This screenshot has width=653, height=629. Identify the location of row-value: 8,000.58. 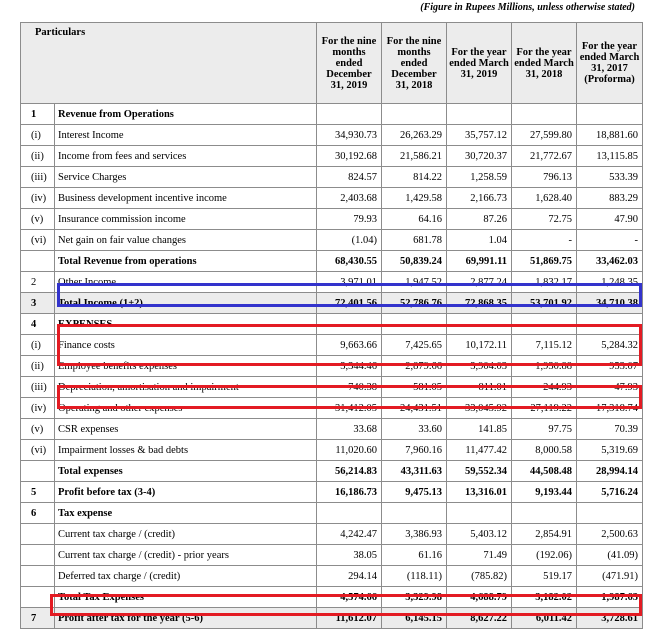
(544, 450).